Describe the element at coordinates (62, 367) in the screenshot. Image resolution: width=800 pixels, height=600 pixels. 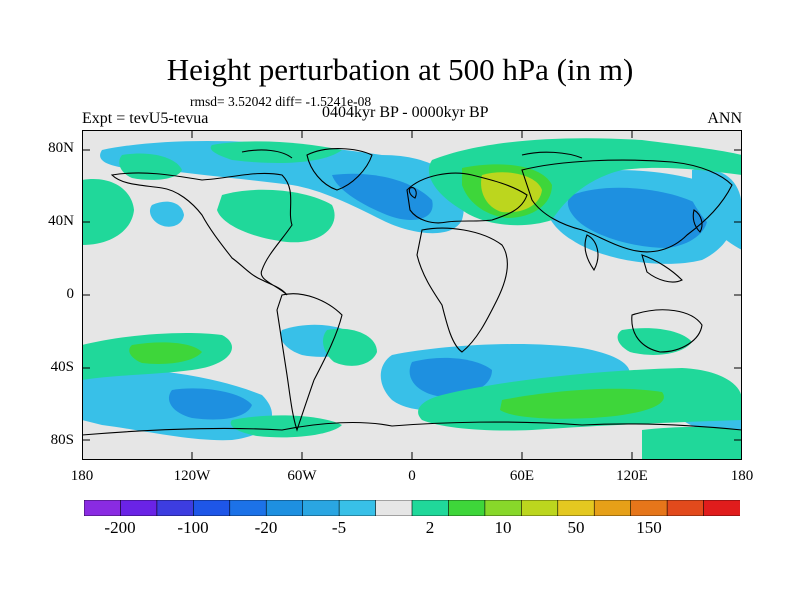
I see `y-tick-label: 40S` at that location.